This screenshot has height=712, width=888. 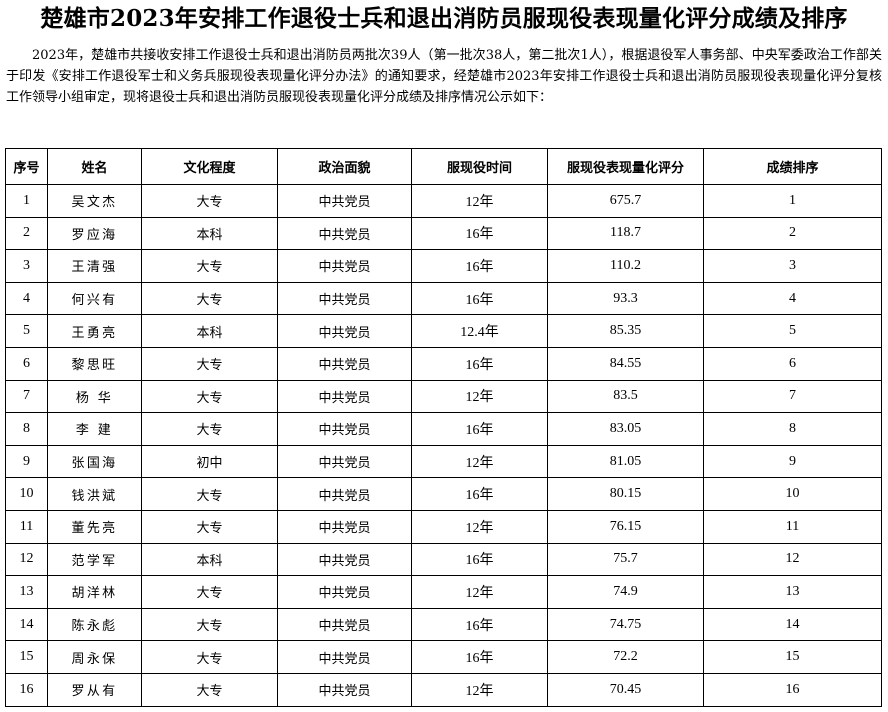 I want to click on table-header-row: 序号 姓名 文化程度 政治面貌 服现役时间 服现役表现量化评分 成绩排序, so click(x=443, y=166).